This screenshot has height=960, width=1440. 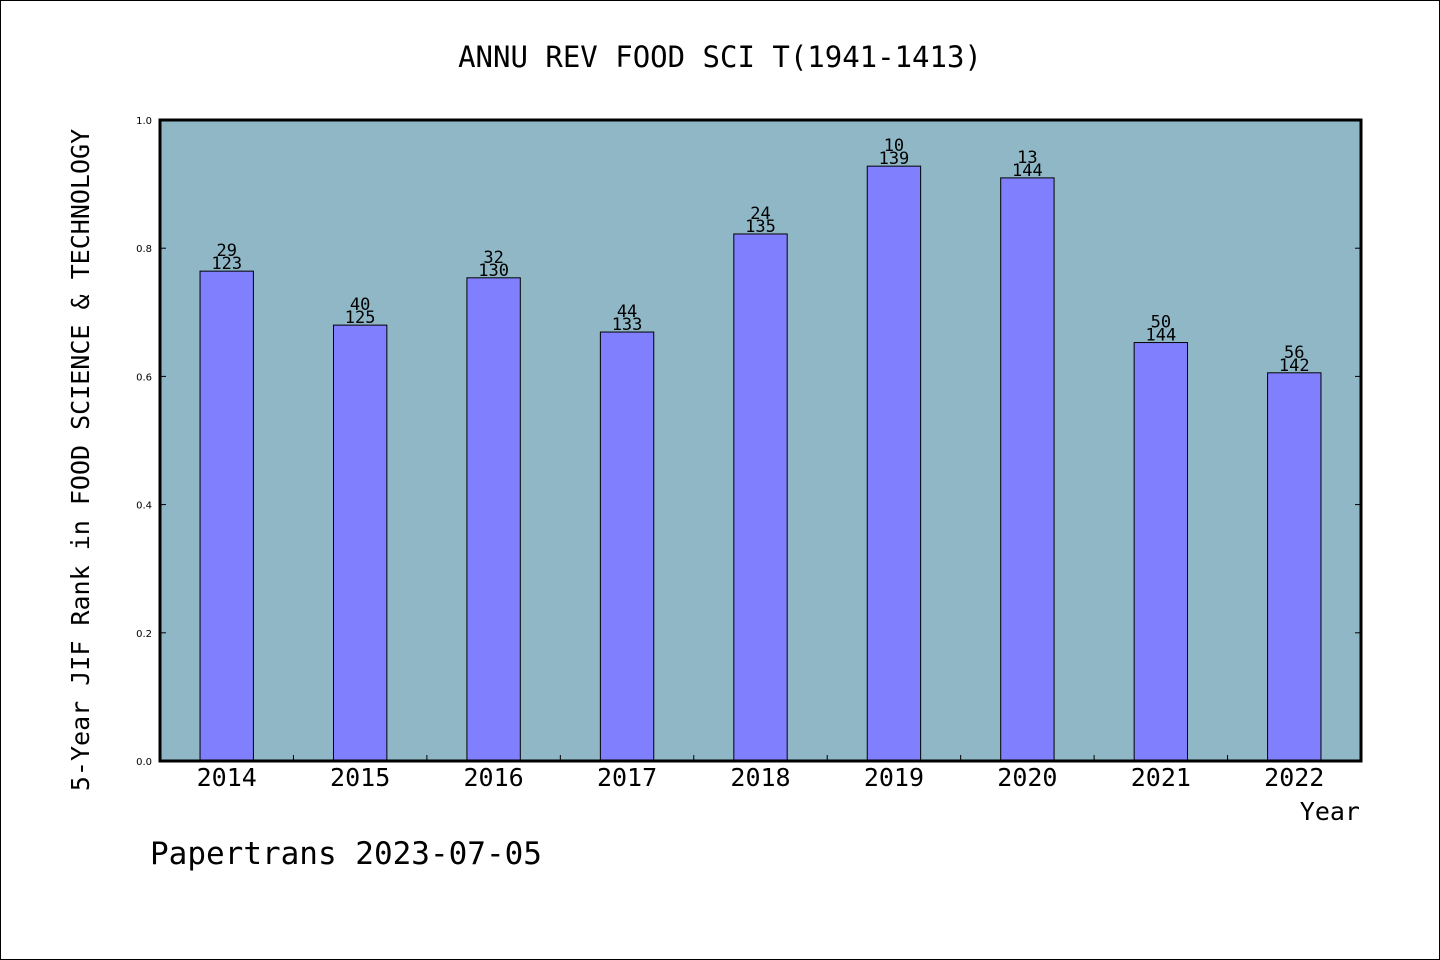 What do you see at coordinates (1161, 777) in the screenshot?
I see `x-tick-label: 2021` at bounding box center [1161, 777].